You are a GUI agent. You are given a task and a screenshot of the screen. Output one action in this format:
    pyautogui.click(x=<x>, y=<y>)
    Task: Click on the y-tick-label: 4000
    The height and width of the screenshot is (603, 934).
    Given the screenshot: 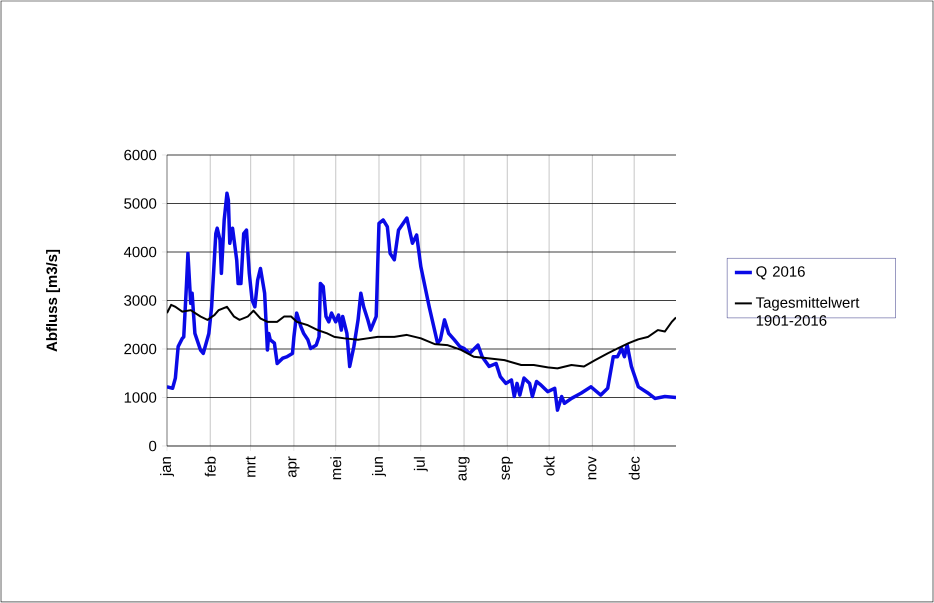 What is the action you would take?
    pyautogui.click(x=140, y=252)
    